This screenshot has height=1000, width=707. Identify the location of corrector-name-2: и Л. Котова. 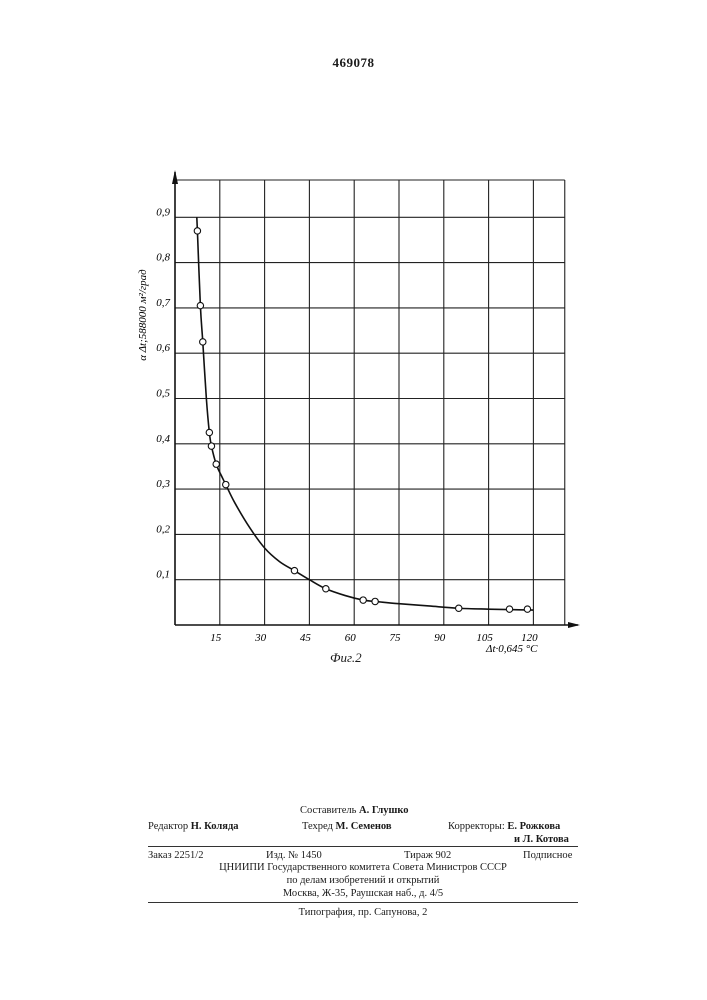
(541, 839).